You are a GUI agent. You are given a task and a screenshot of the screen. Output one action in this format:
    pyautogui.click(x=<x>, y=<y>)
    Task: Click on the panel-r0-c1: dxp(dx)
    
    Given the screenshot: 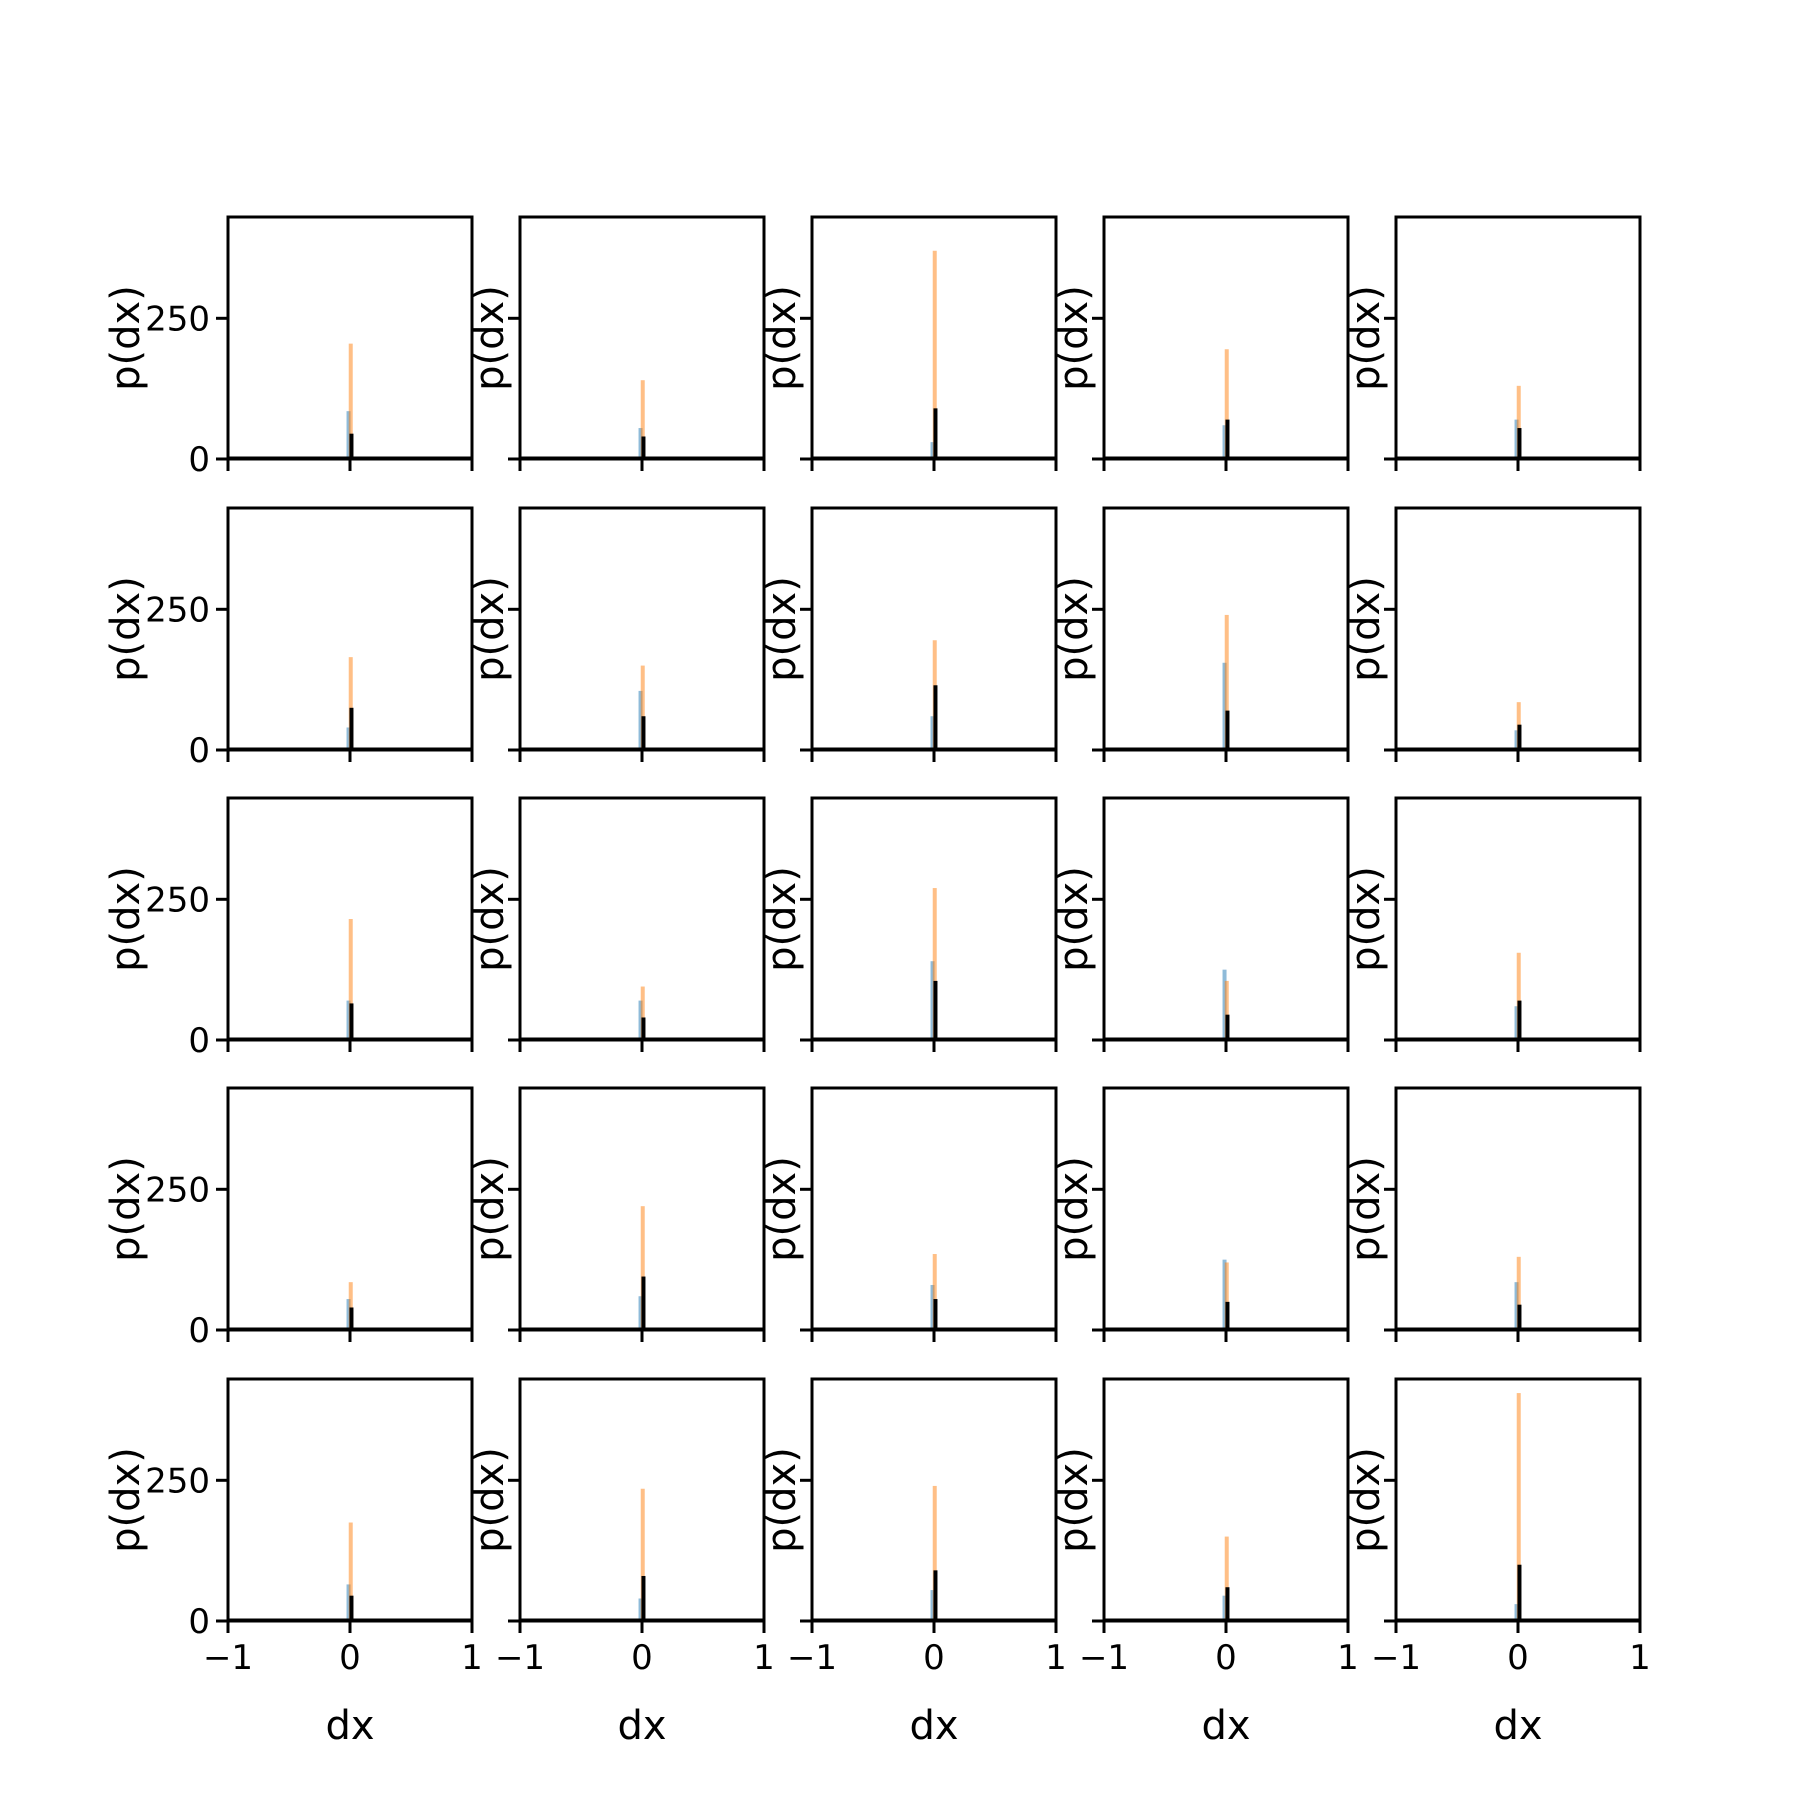 What is the action you would take?
    pyautogui.click(x=616, y=401)
    